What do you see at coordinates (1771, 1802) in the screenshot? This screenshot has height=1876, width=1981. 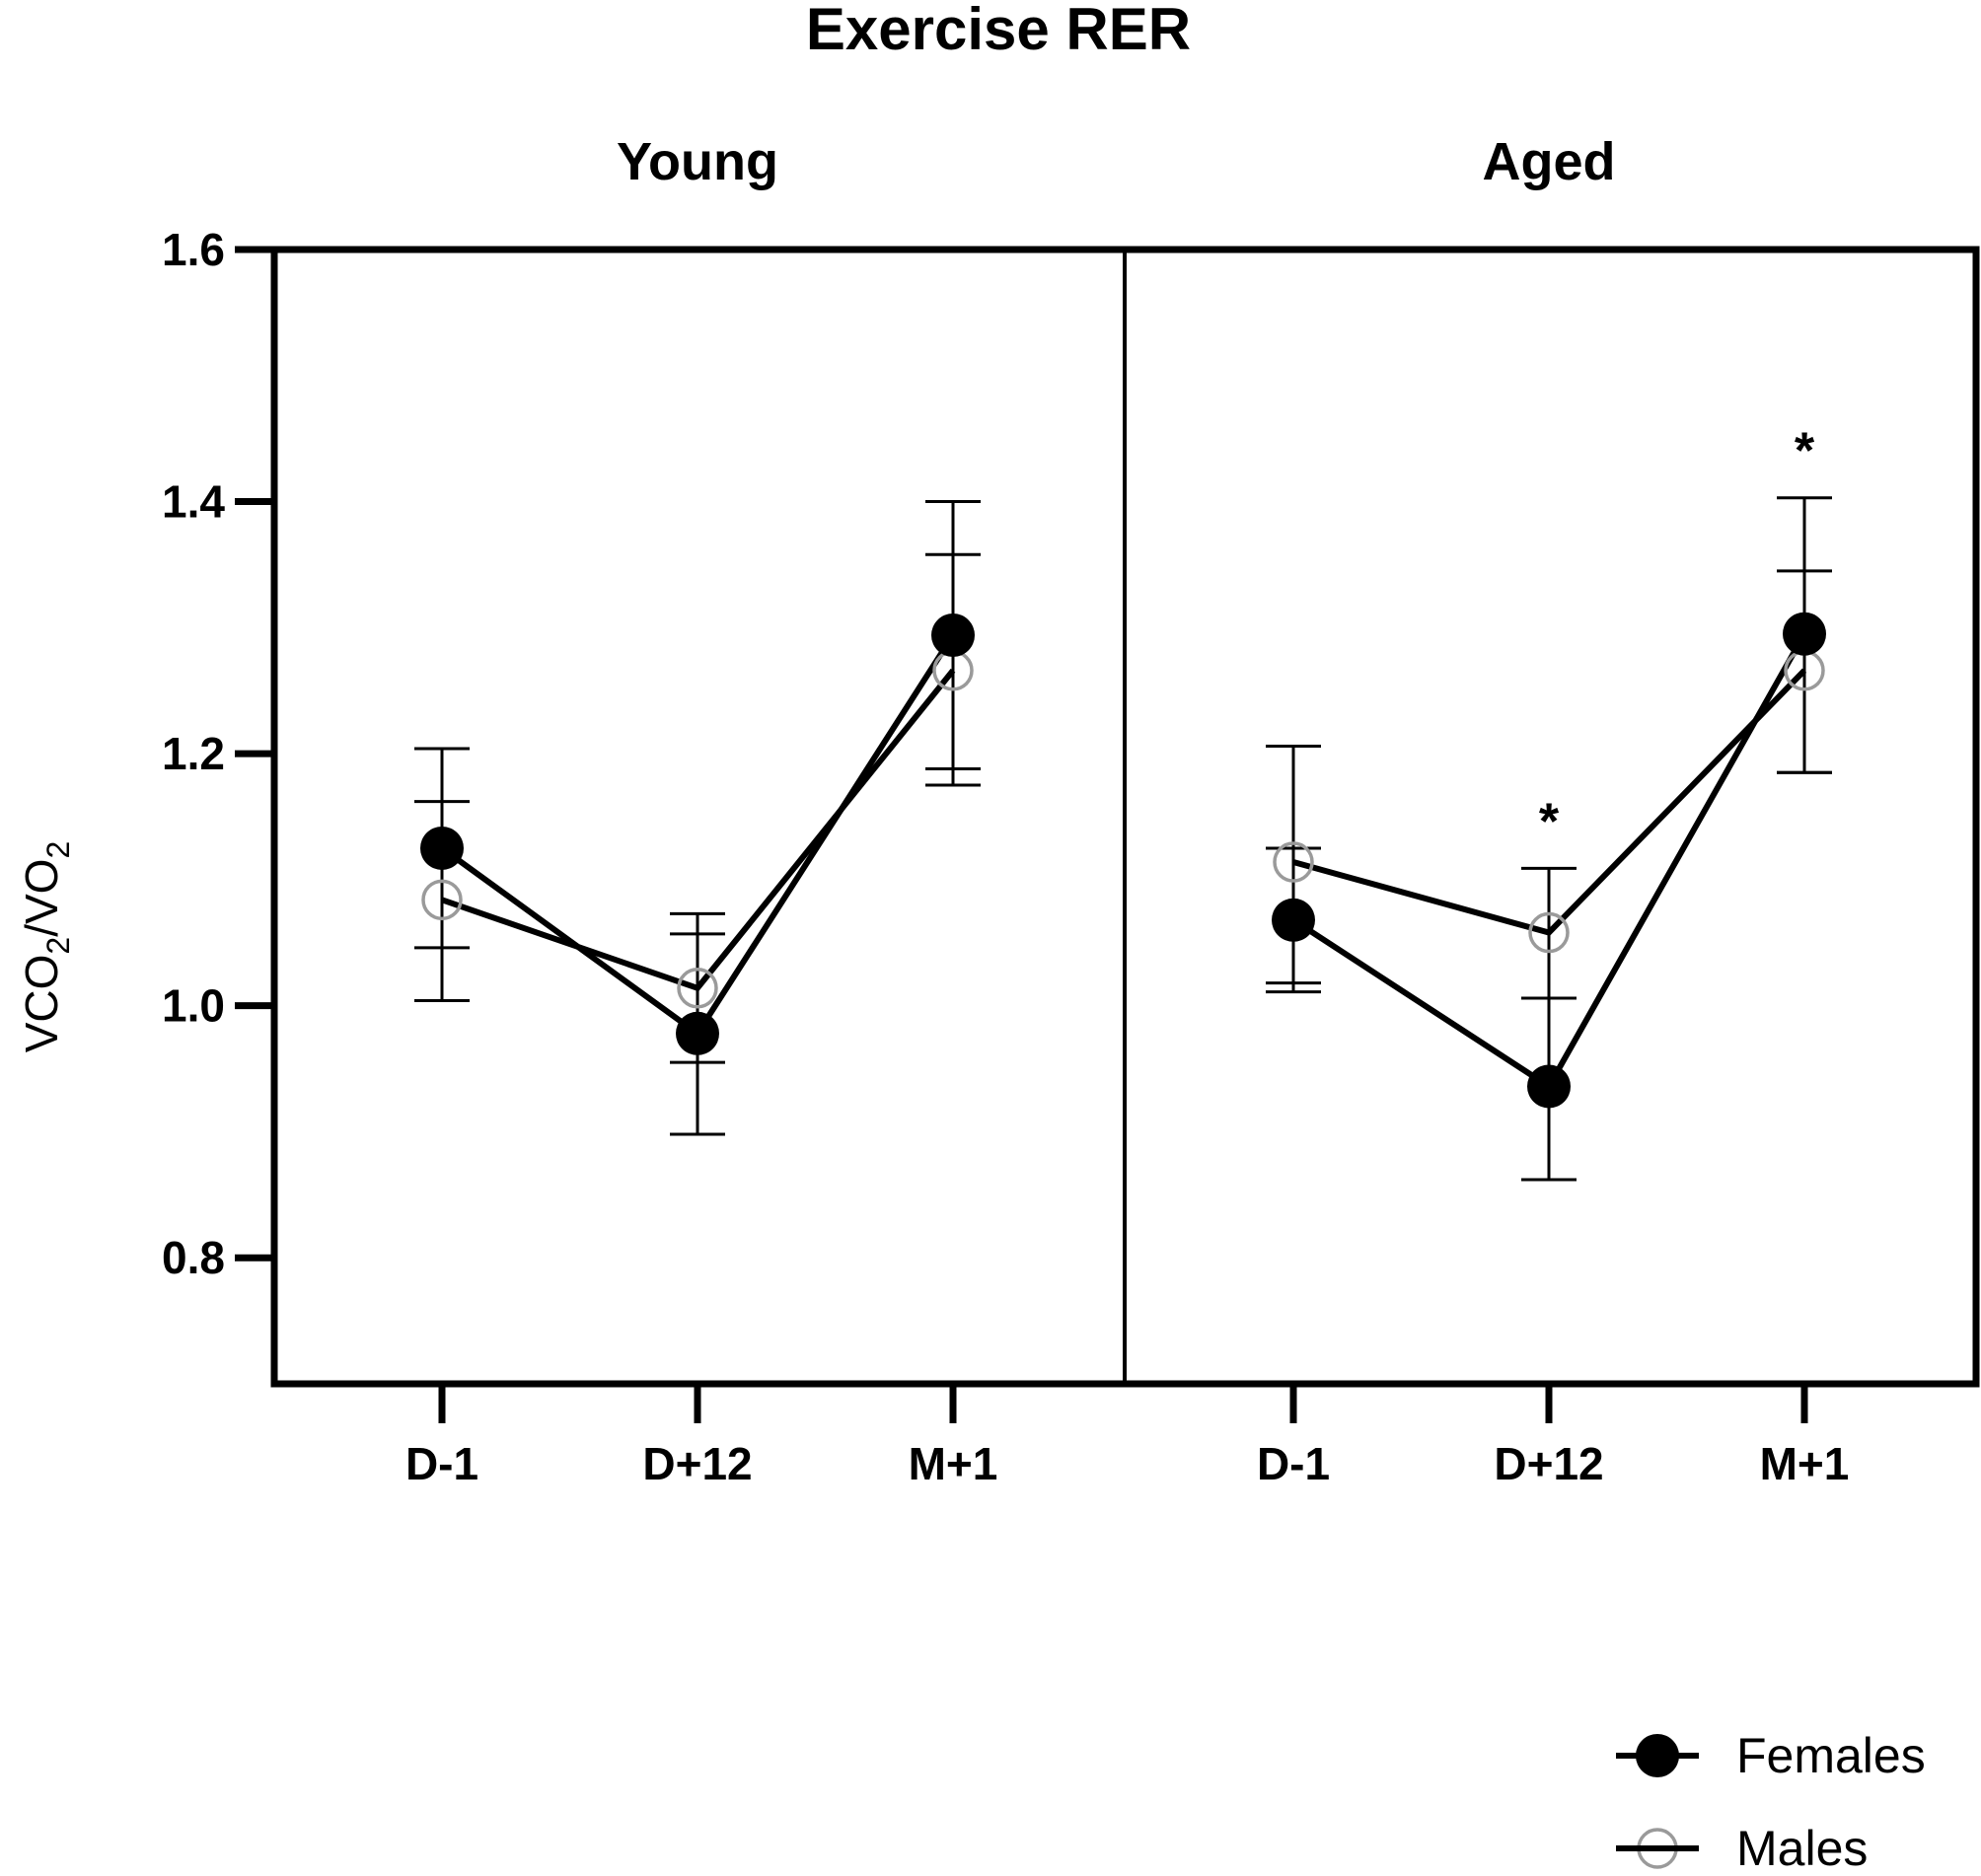 I see `legend: Females Males` at bounding box center [1771, 1802].